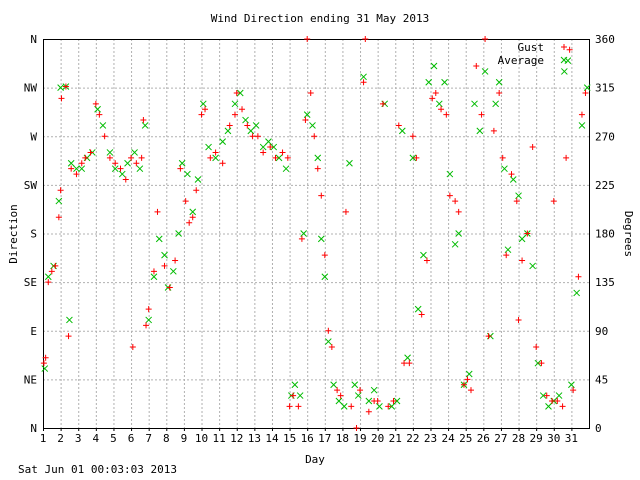 The image size is (640, 480). What do you see at coordinates (395, 438) in the screenshot?
I see `x-tick-label: 21` at bounding box center [395, 438].